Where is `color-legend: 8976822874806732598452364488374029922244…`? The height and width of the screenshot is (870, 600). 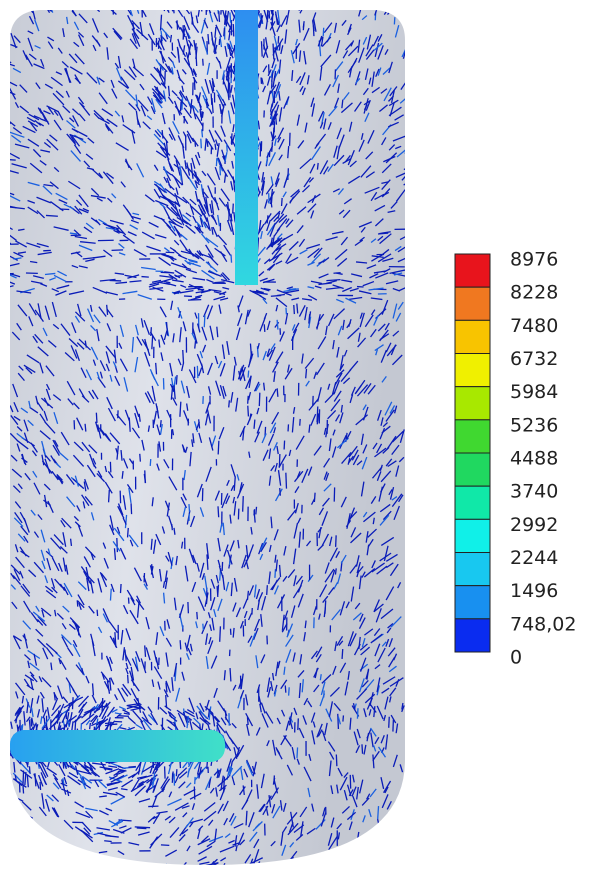 color-legend: 8976822874806732598452364488374029922244… is located at coordinates (515, 459).